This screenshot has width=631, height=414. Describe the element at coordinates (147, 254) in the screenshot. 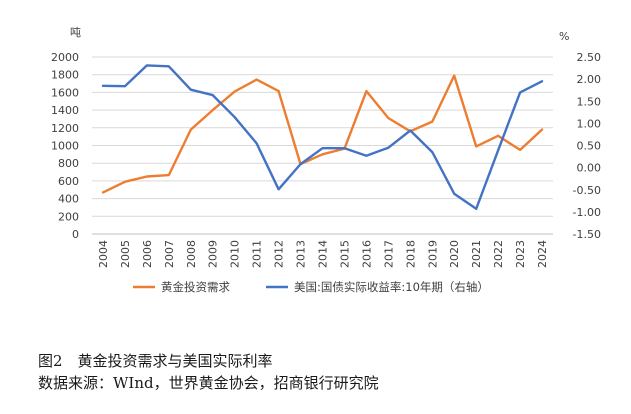

I see `x-tick-label: 2006` at that location.